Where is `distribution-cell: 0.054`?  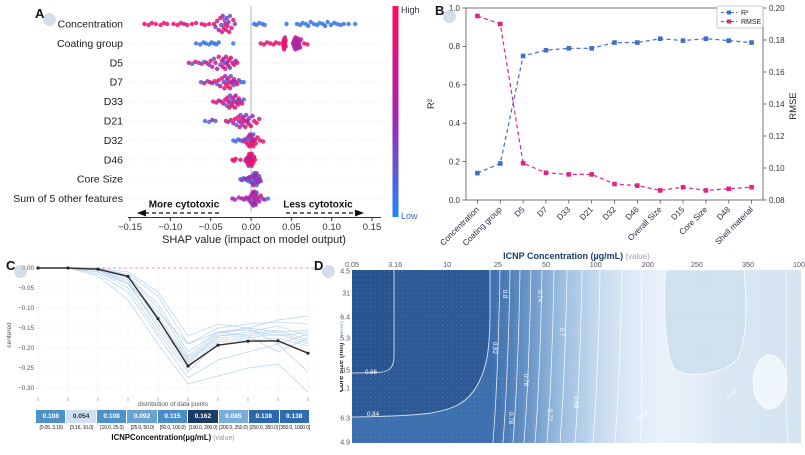 distribution-cell: 0.054 is located at coordinates (81, 416).